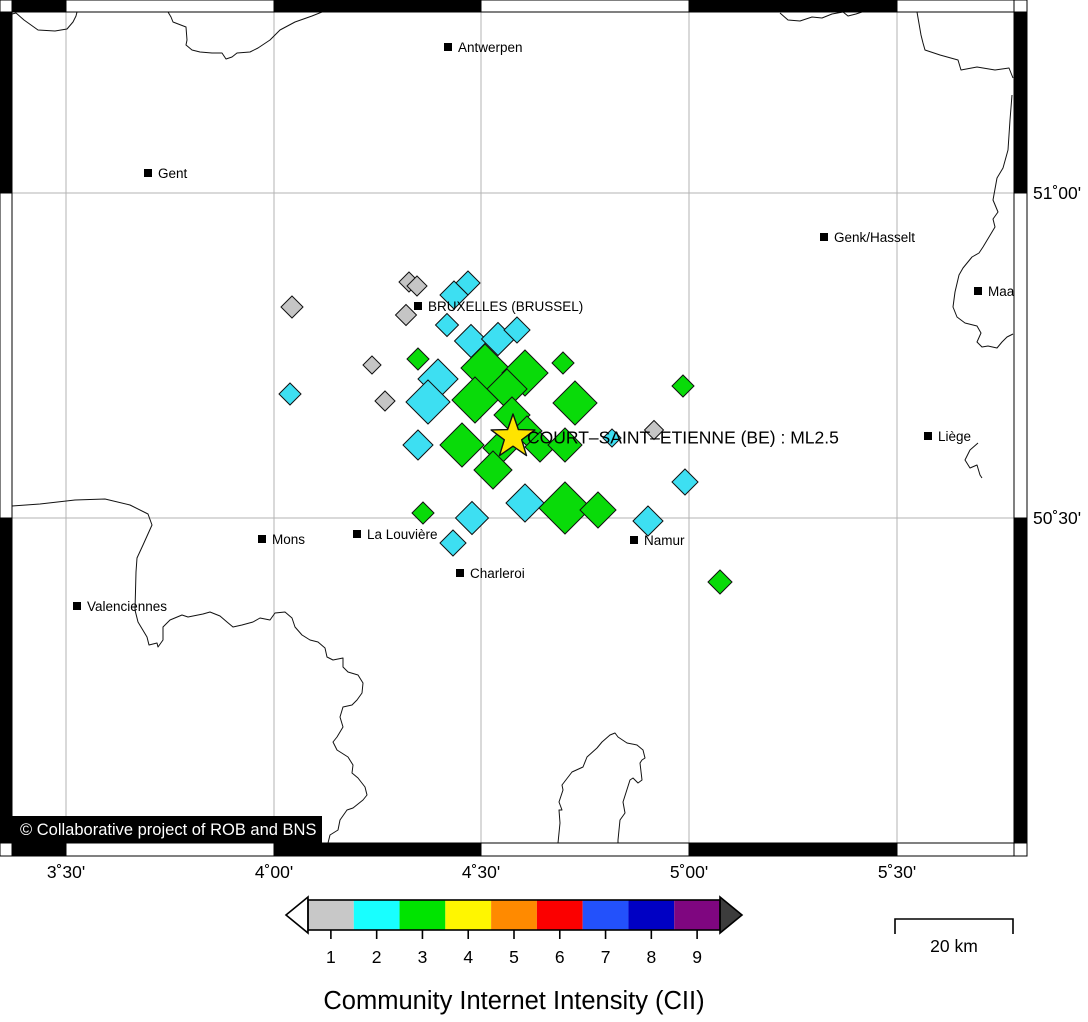 Image resolution: width=1088 pixels, height=1022 pixels. I want to click on colorbar-value-label: 6, so click(560, 957).